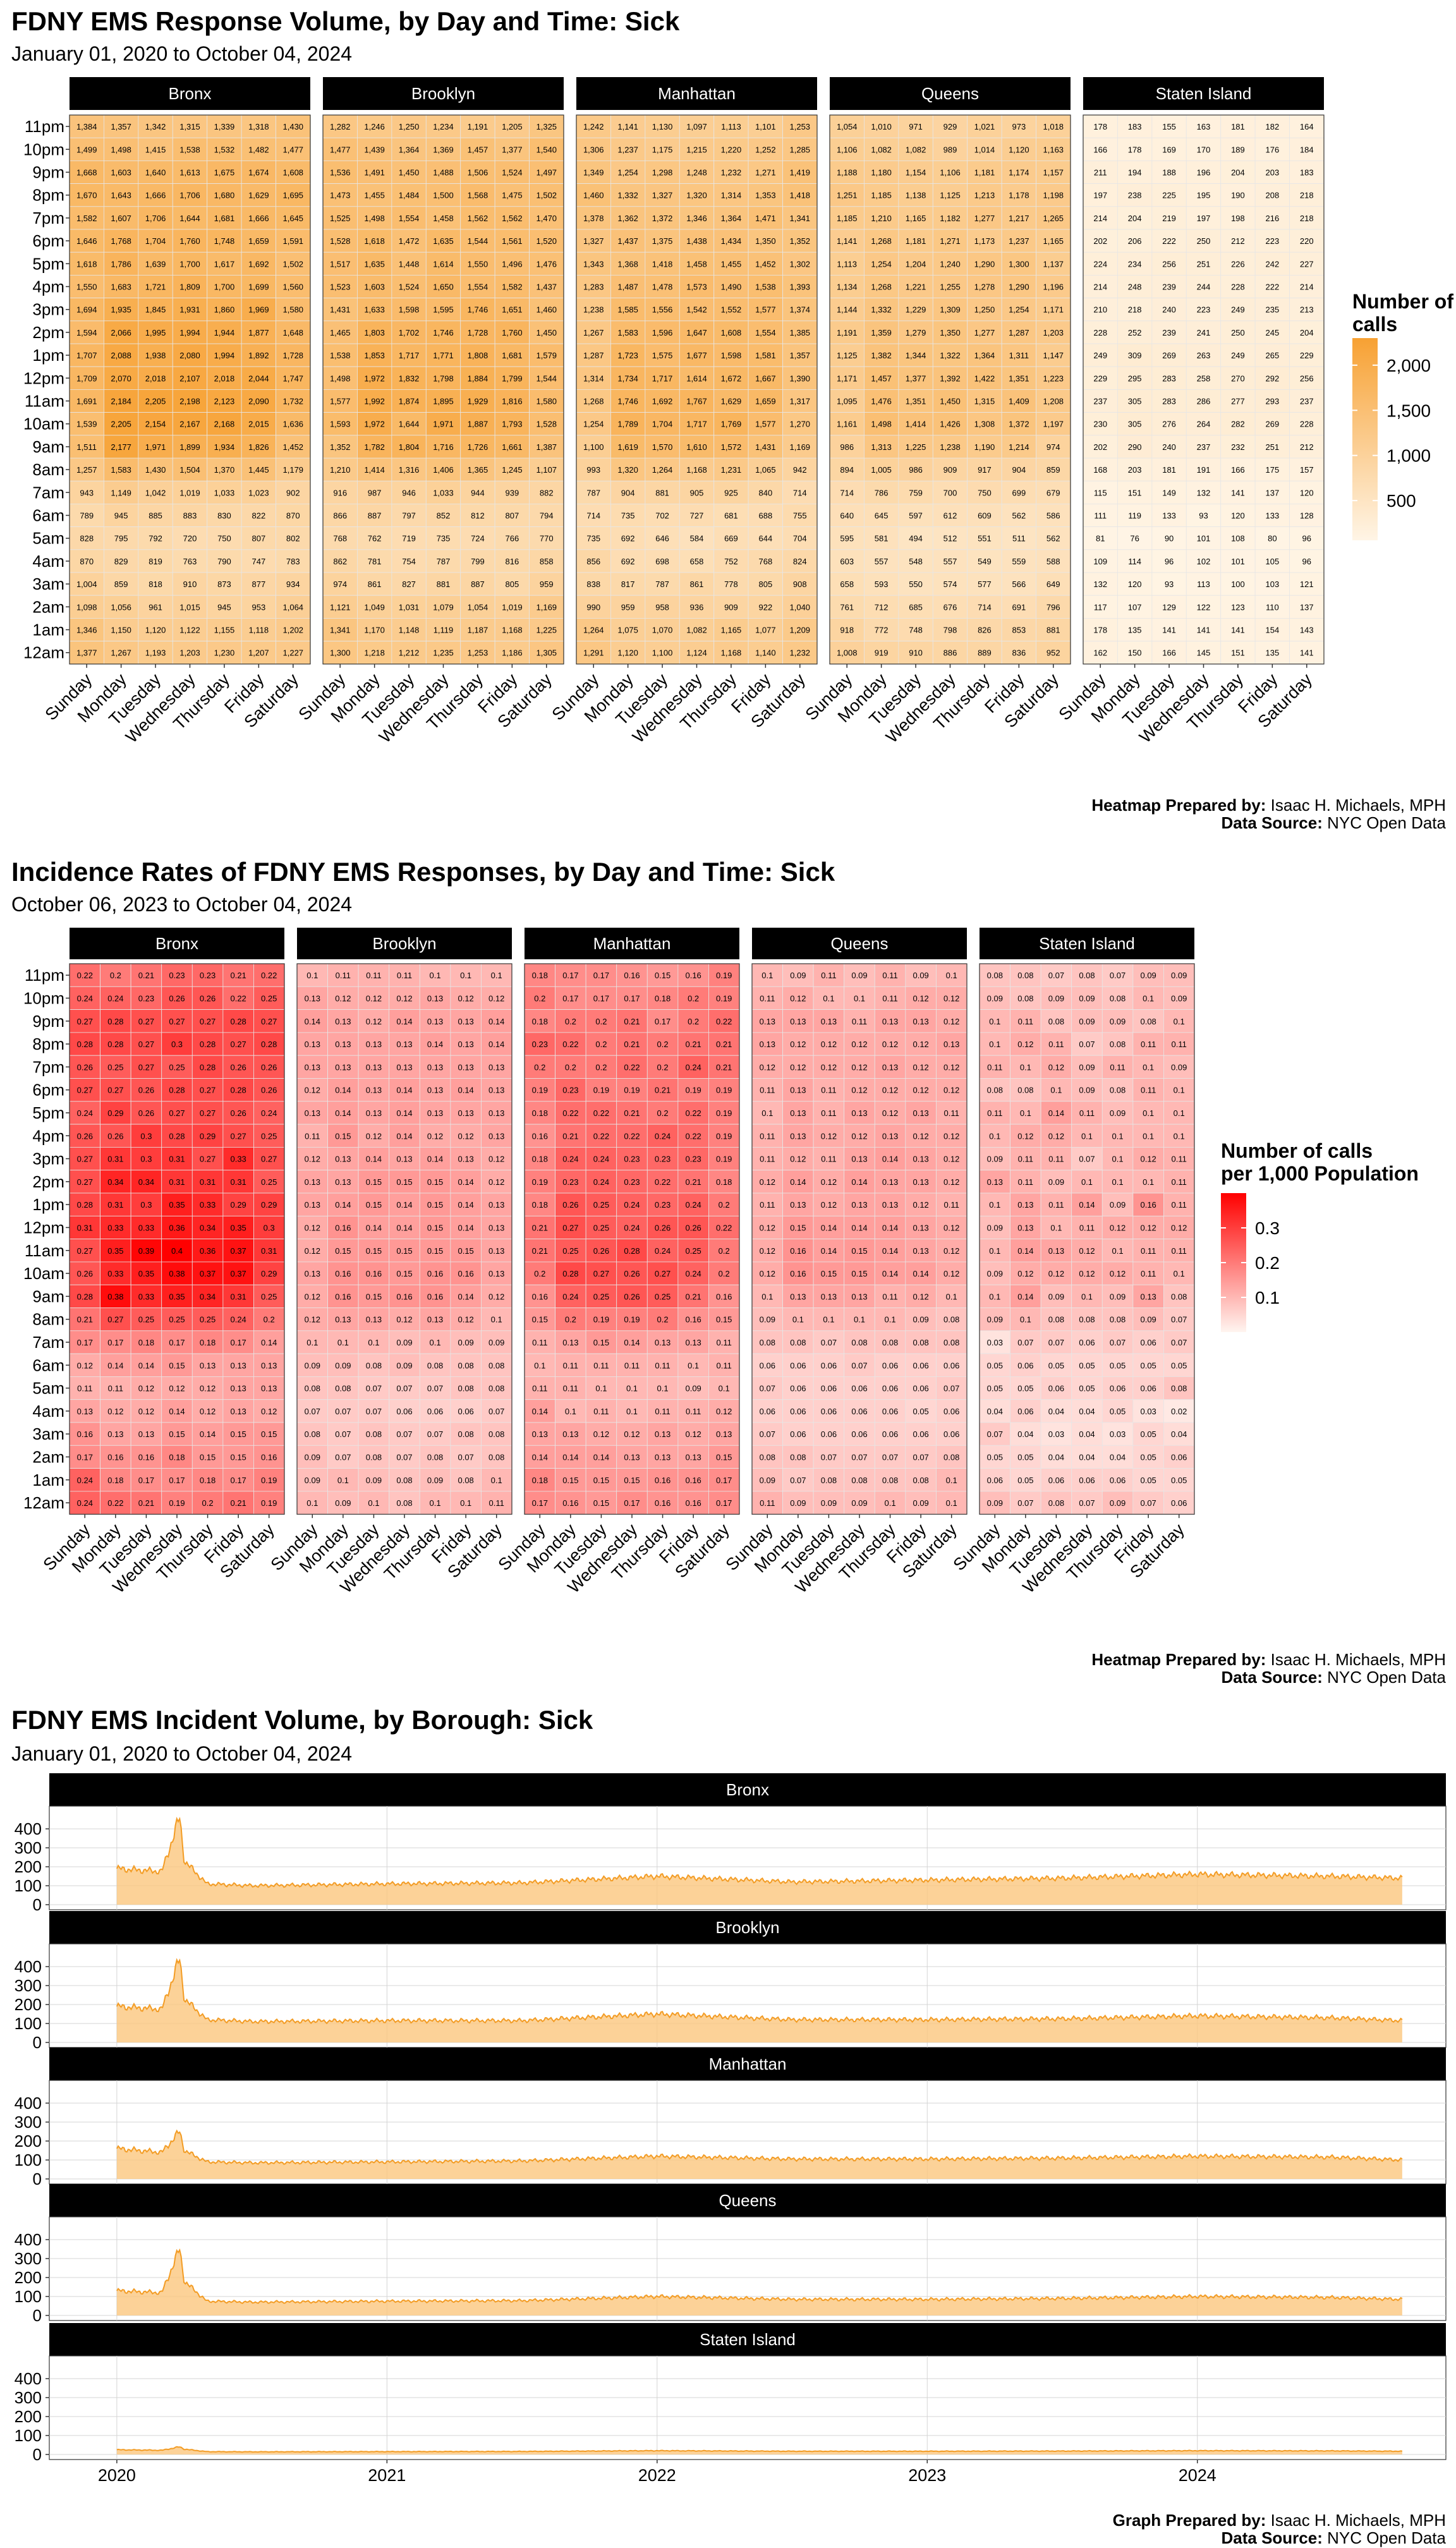  What do you see at coordinates (662, 1251) in the screenshot?
I see `heatmap2-cell-label: 0.24` at bounding box center [662, 1251].